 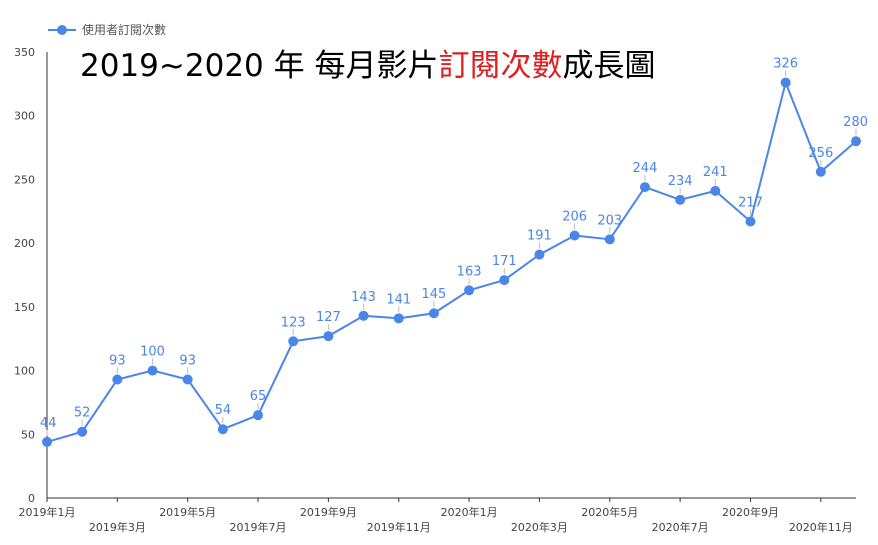 I want to click on data-label: 123, so click(x=293, y=322).